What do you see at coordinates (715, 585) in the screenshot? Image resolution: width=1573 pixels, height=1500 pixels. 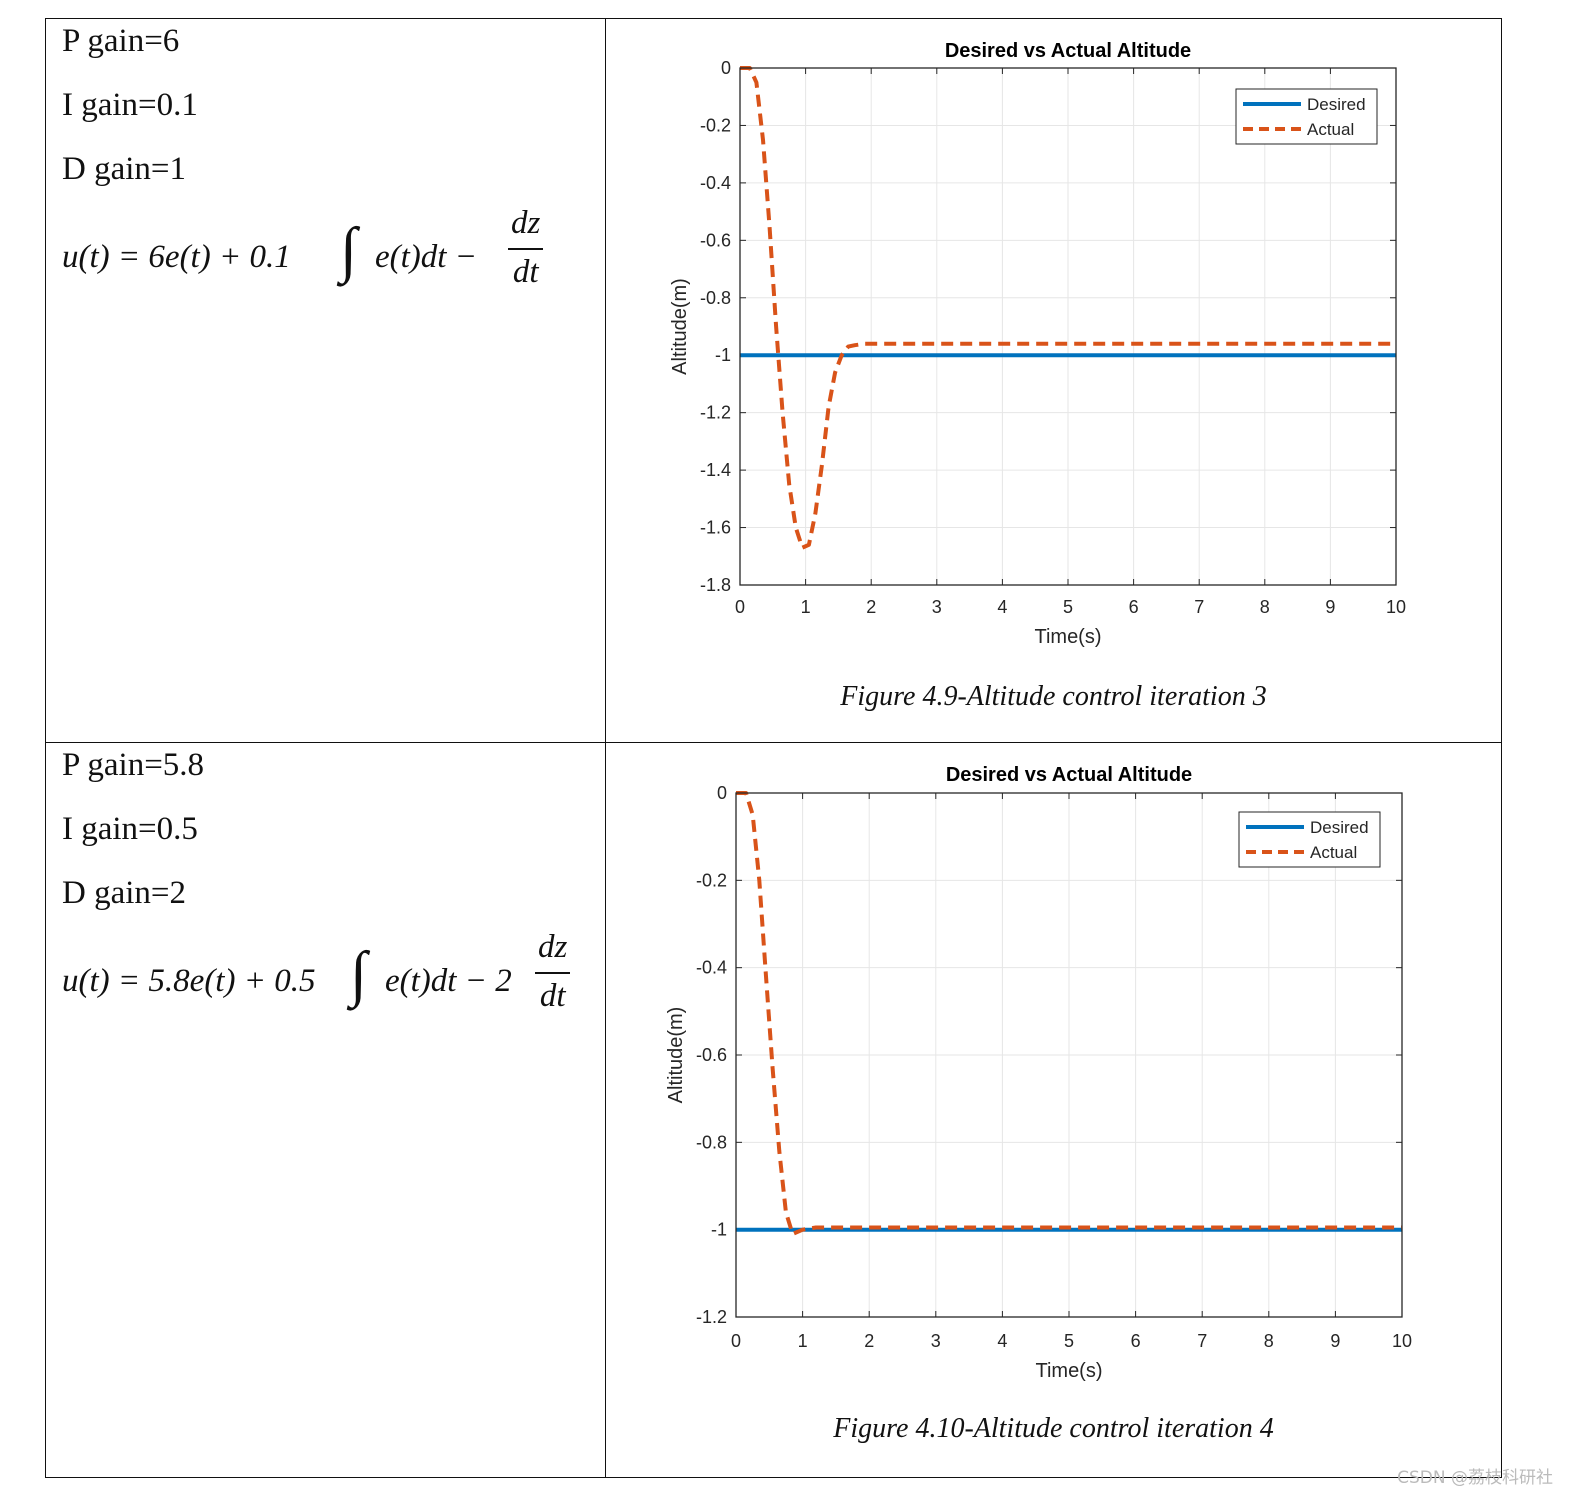 I see `y-tick-label: -1.8` at bounding box center [715, 585].